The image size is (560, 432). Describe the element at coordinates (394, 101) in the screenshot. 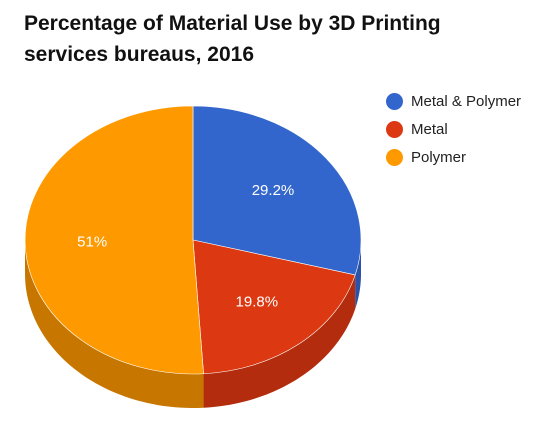

I see `legend-swatch-metal-polymer` at that location.